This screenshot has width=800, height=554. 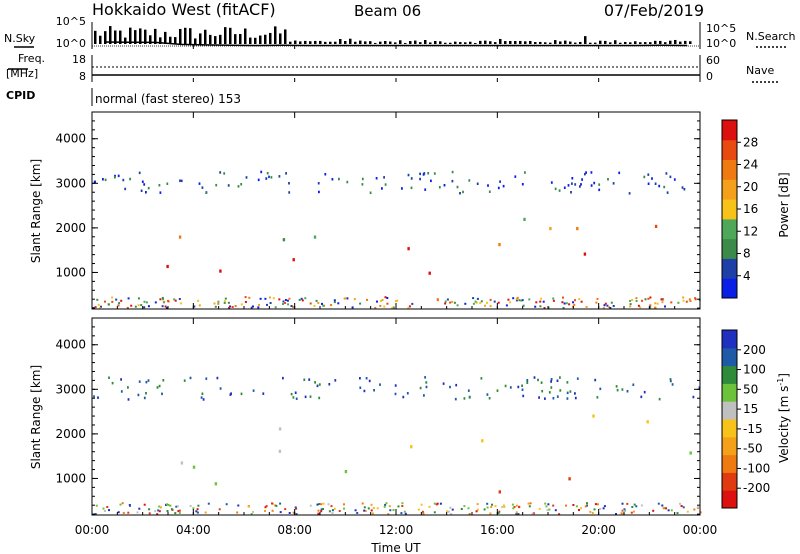 I want to click on power-colorbar-label: Power [dB], so click(x=784, y=204).